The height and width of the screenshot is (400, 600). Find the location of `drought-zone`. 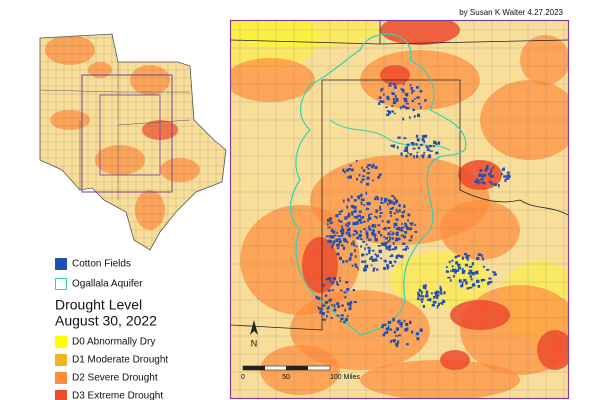

drought-zone is located at coordinates (440, 379).